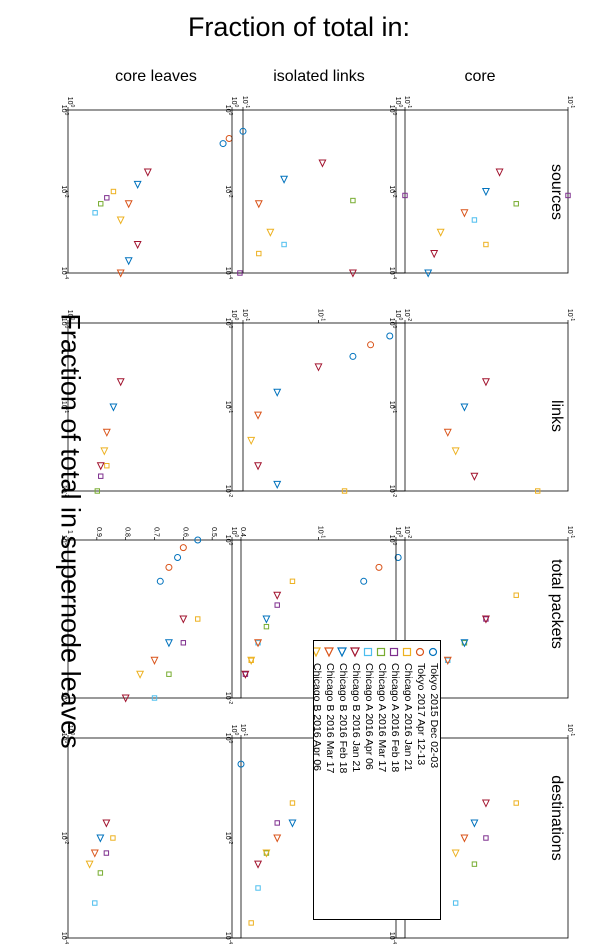 The height and width of the screenshot is (944, 598). What do you see at coordinates (421, 714) in the screenshot?
I see `legend-label: Tokyo 2017 Apr 12-13` at bounding box center [421, 714].